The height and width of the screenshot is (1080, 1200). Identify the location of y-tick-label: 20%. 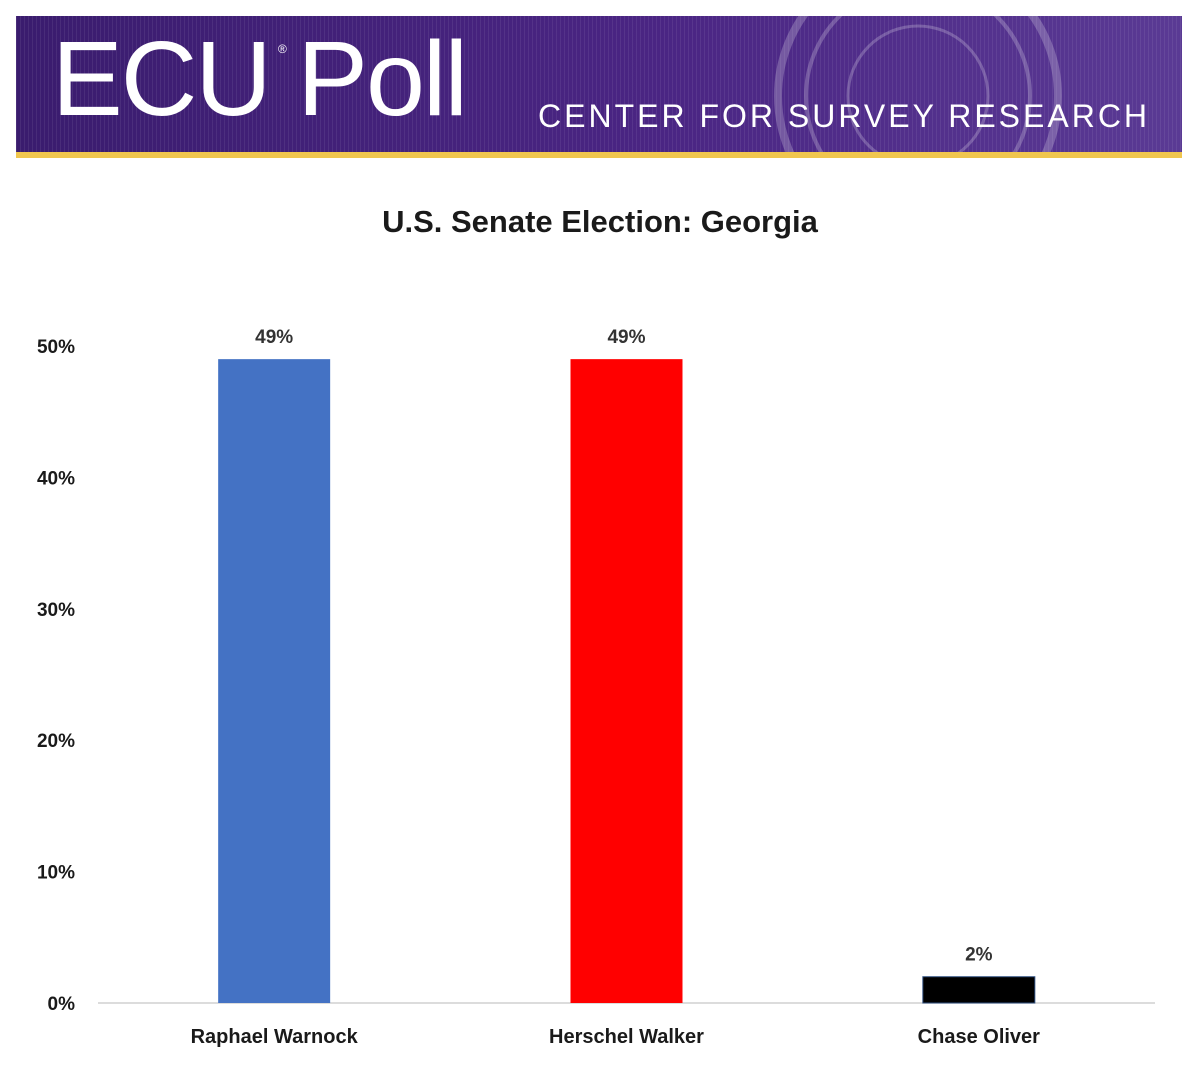
(56, 741).